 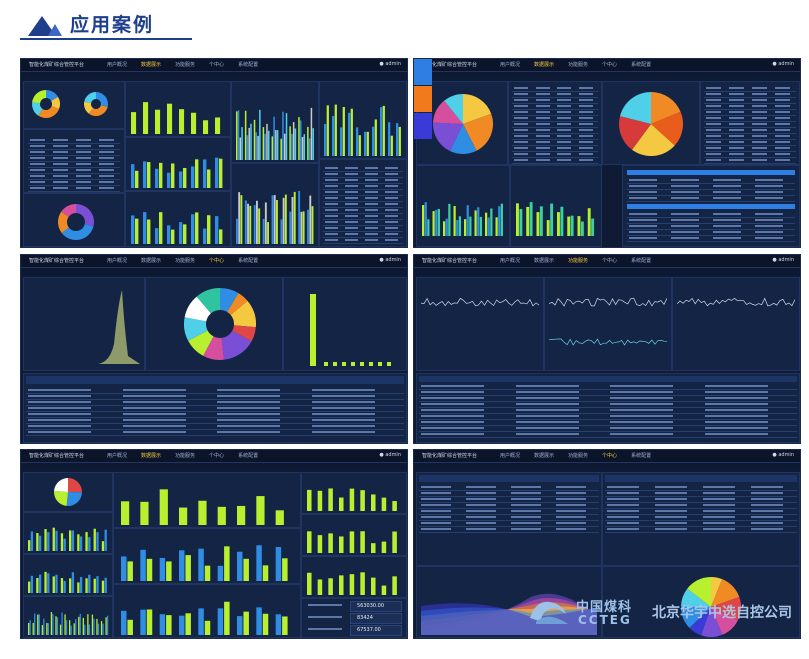 I want to click on main-menu: 用户概况 数据展示 功能服务 个中心 系统配置, so click(x=189, y=64).